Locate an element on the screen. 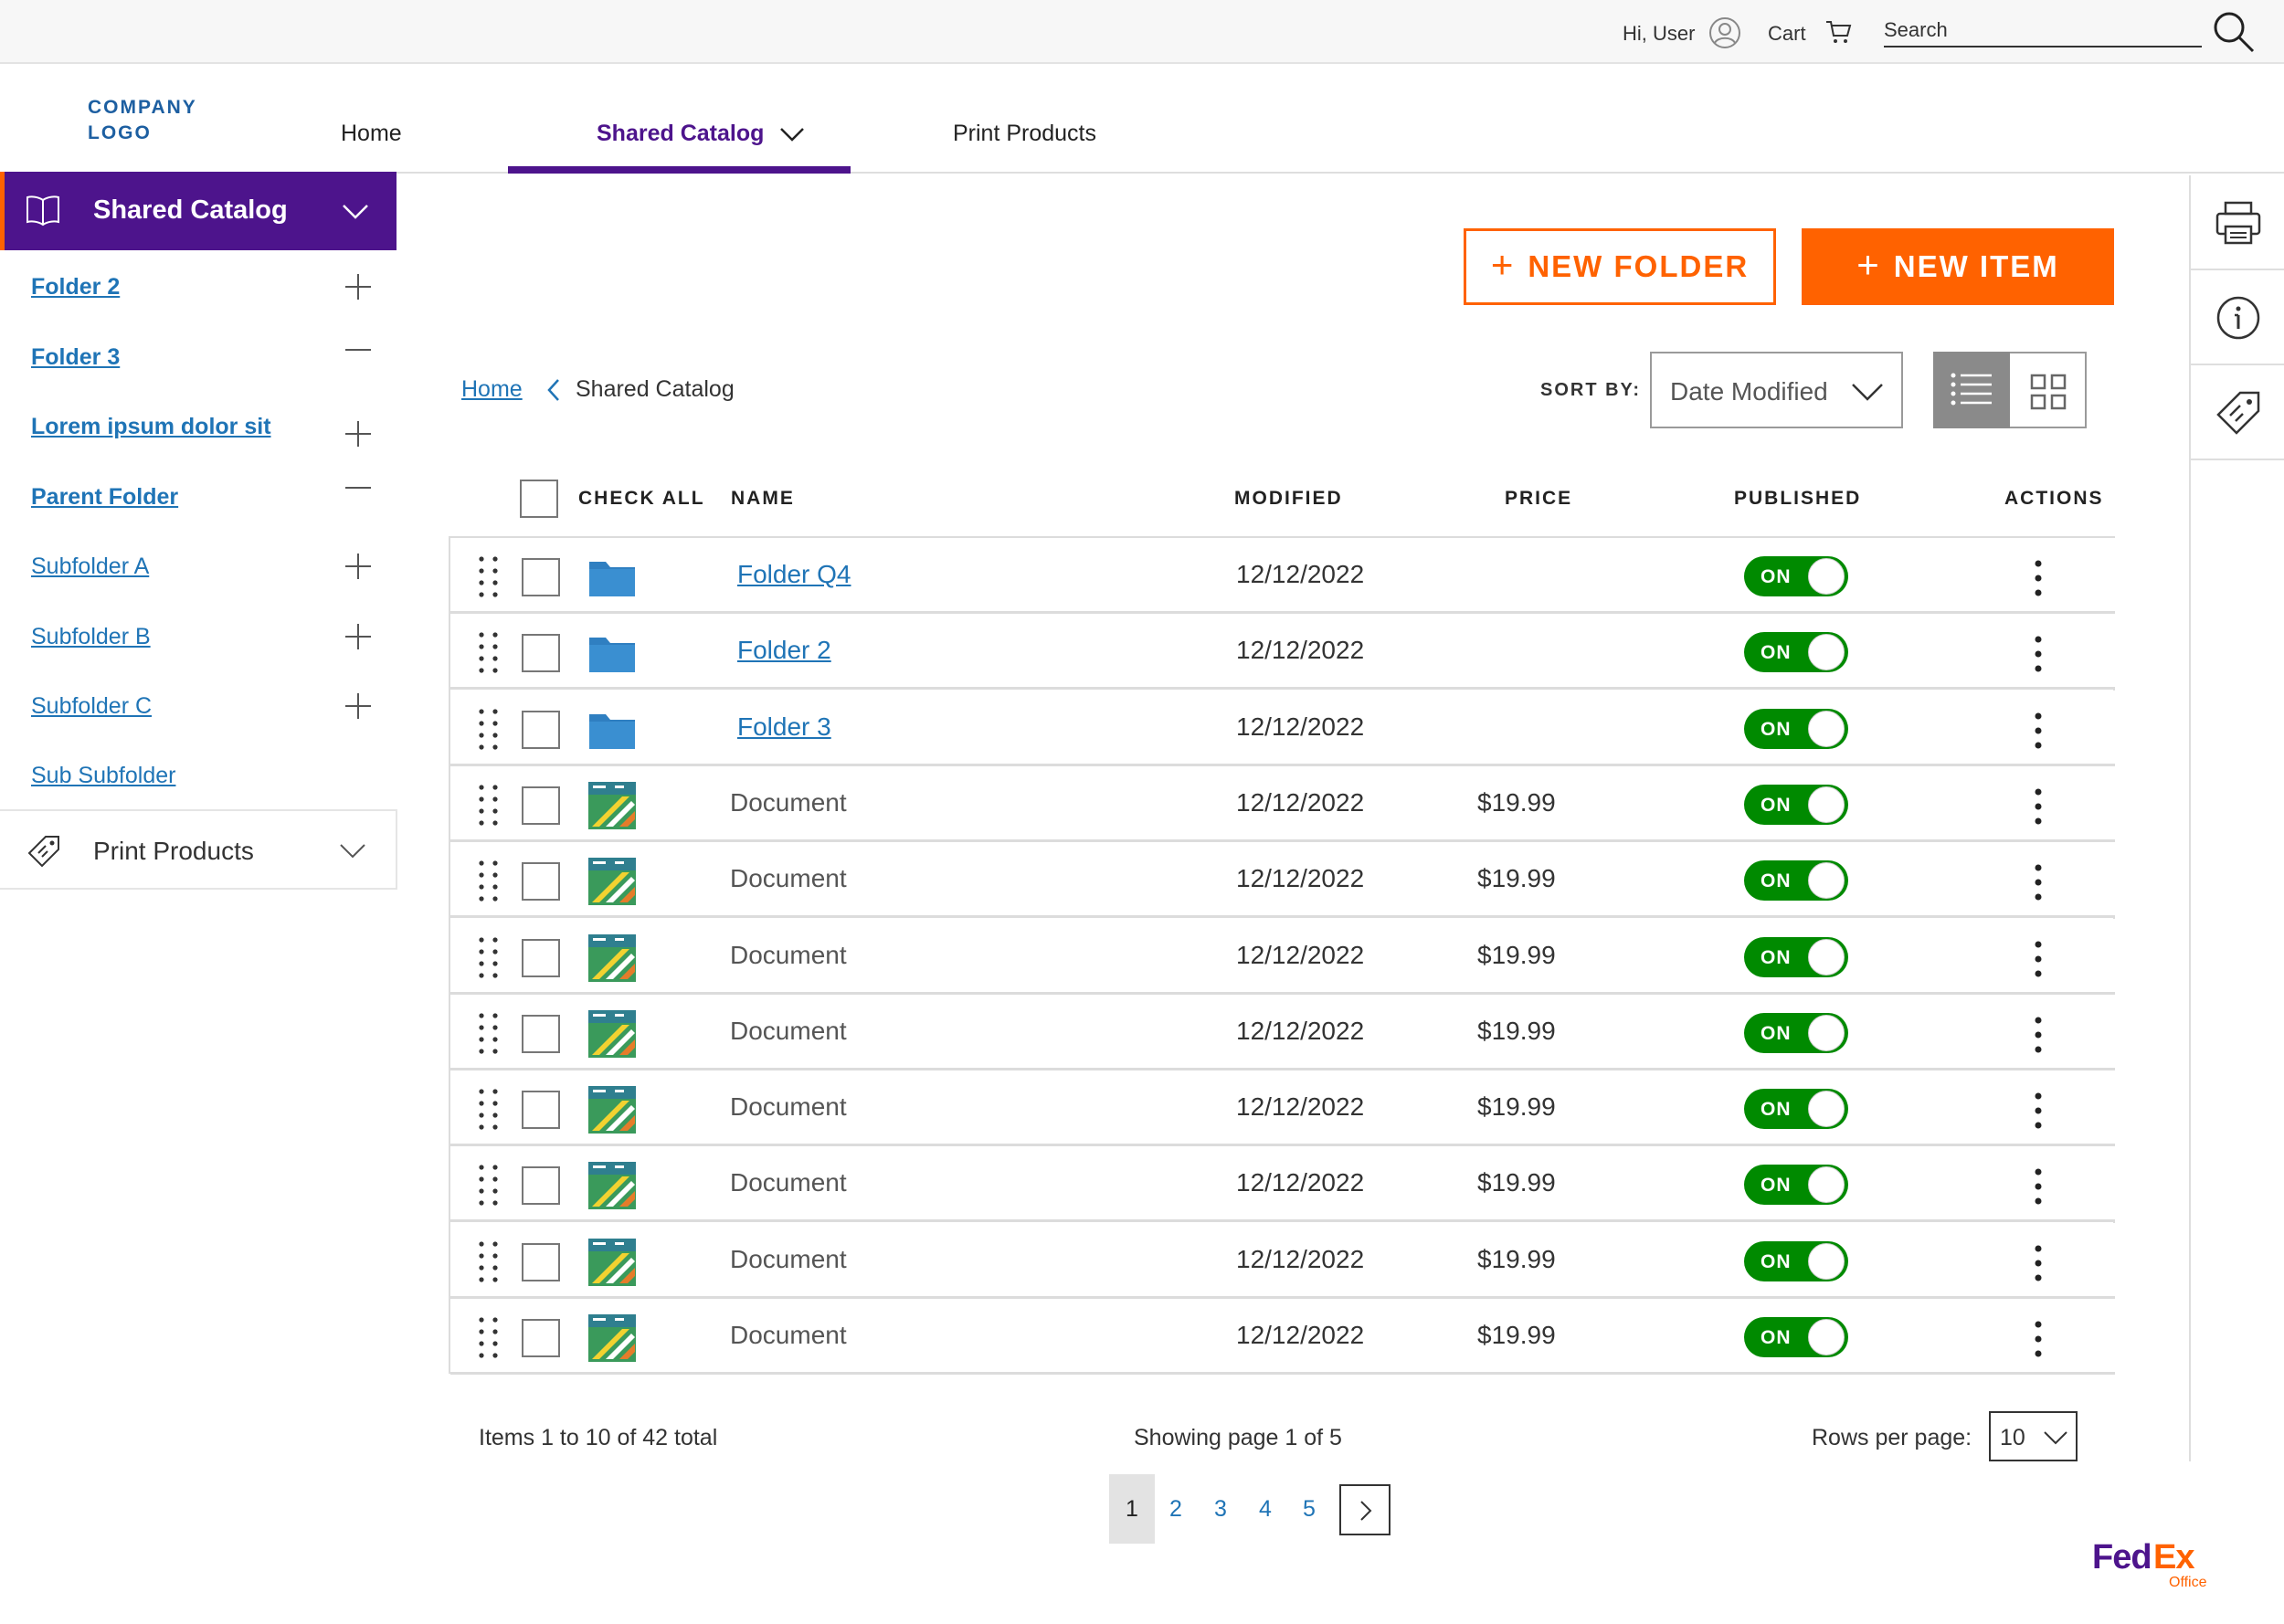  header-modified: MODIFIED is located at coordinates (1288, 498).